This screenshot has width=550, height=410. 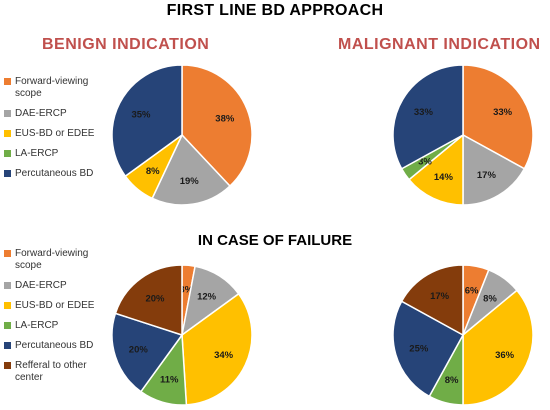 I want to click on pie-data-label: 38%, so click(x=225, y=119).